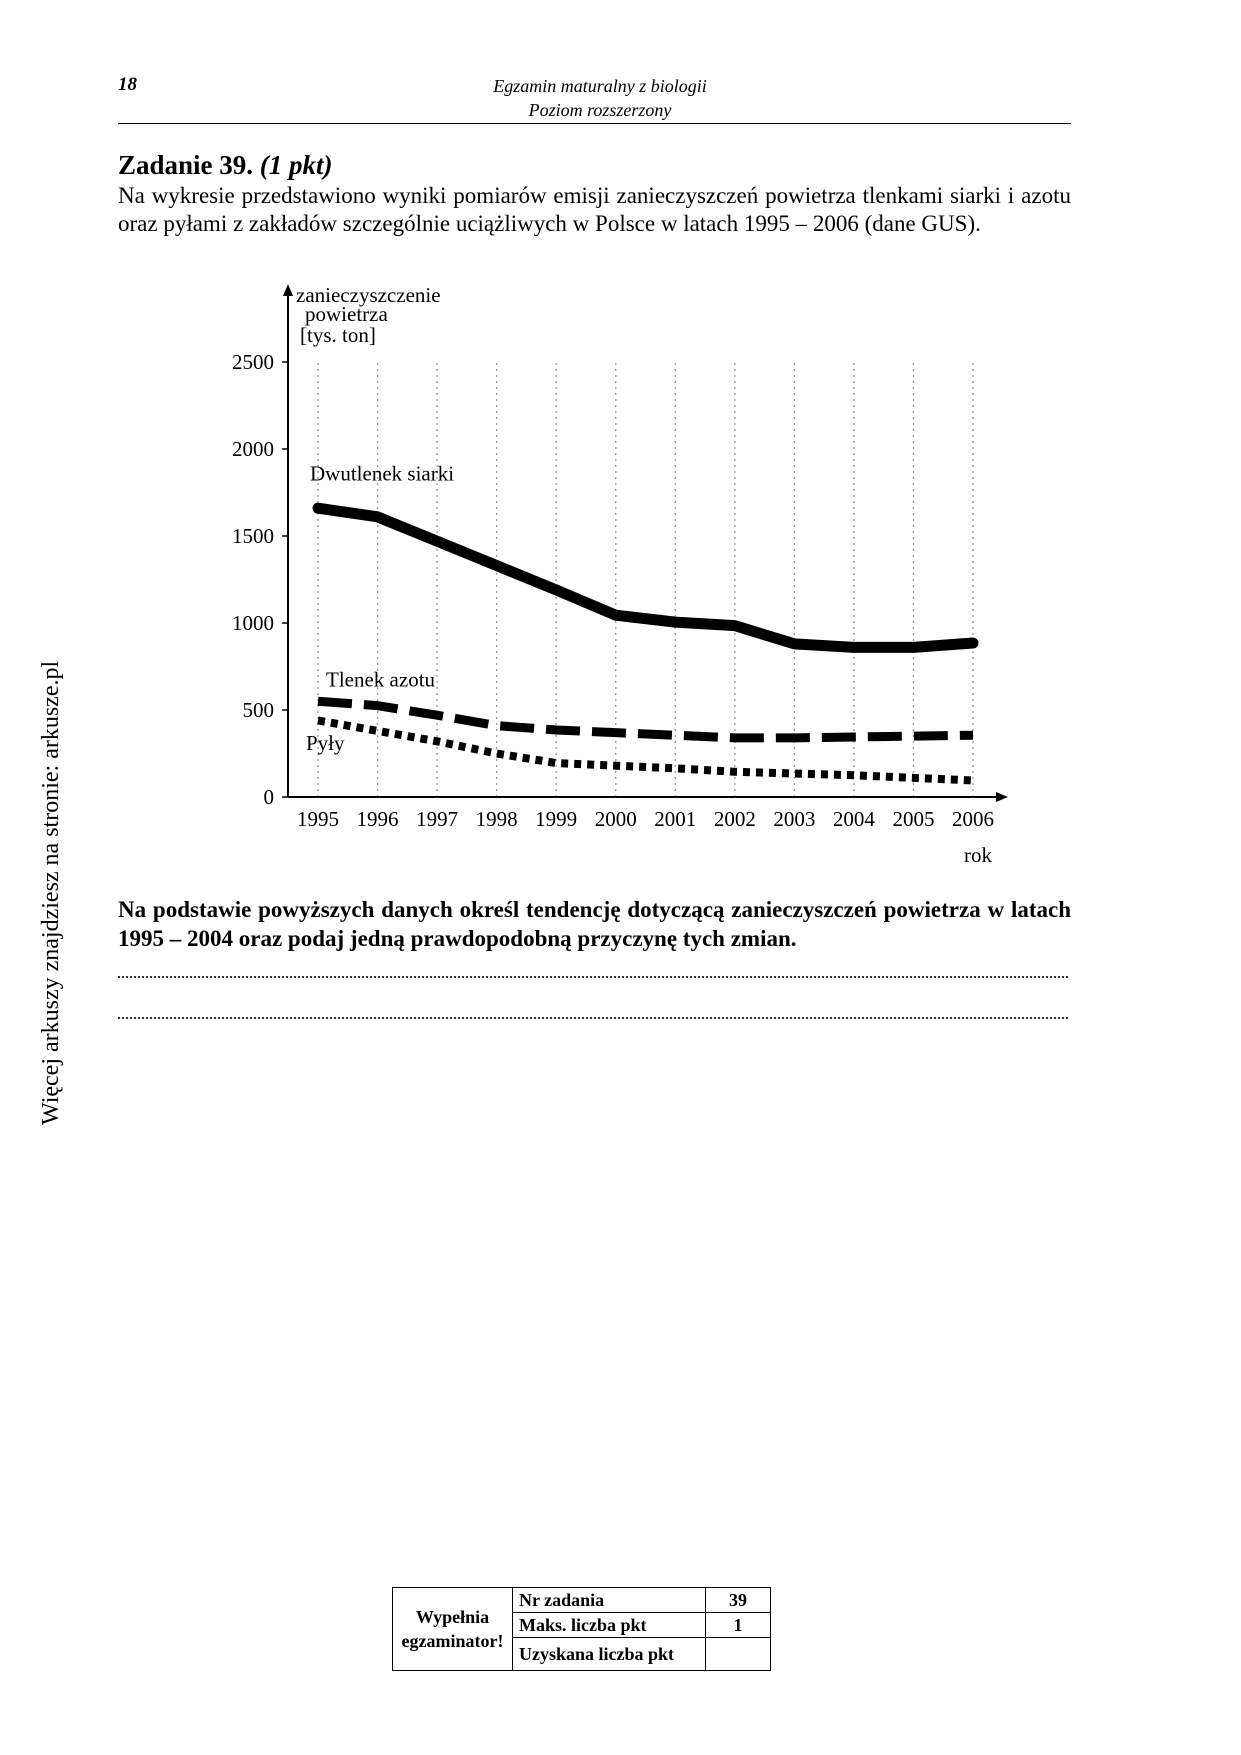 This screenshot has width=1241, height=1755. What do you see at coordinates (452, 1629) in the screenshot?
I see `grader-note: Wypełnia egzaminator!` at bounding box center [452, 1629].